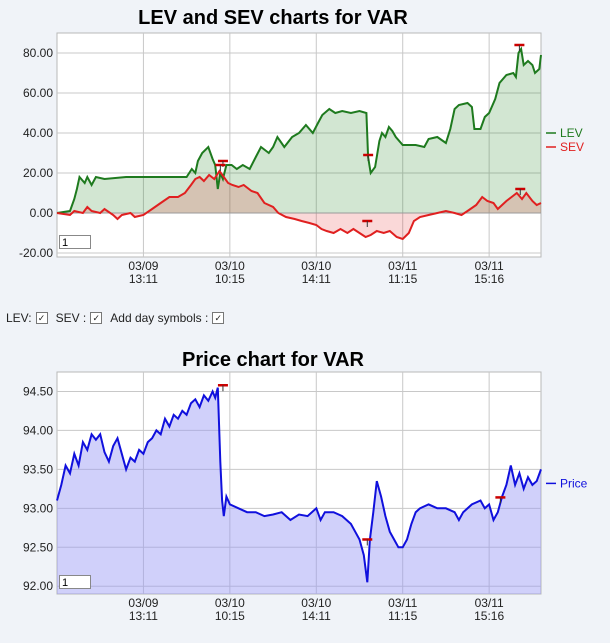  I want to click on lev-legend-label: LEV, so click(571, 133).